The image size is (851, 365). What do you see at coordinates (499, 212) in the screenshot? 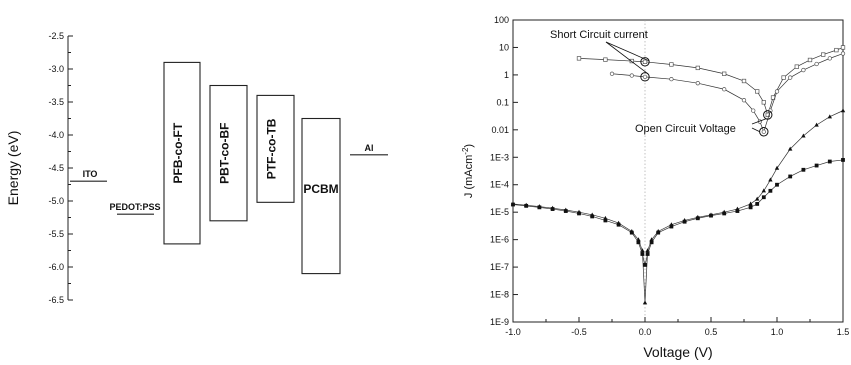
I see `y-tick-label: 1E-5` at bounding box center [499, 212].